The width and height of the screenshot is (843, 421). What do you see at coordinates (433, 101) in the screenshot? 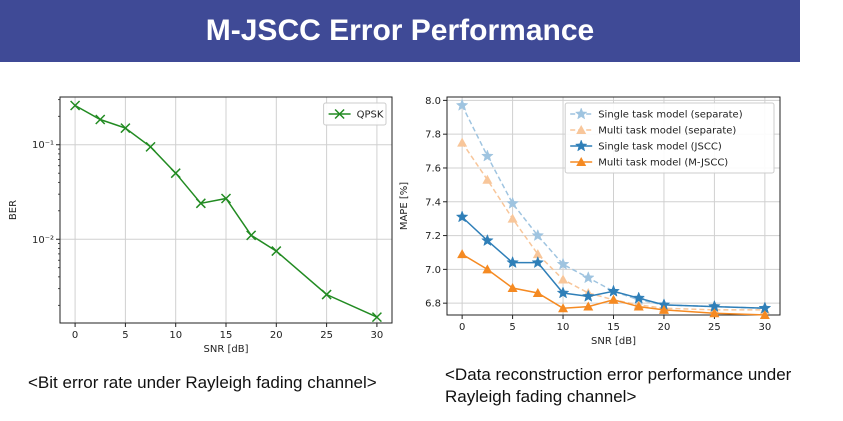
I see `y-tick-label: 8.0` at bounding box center [433, 101].